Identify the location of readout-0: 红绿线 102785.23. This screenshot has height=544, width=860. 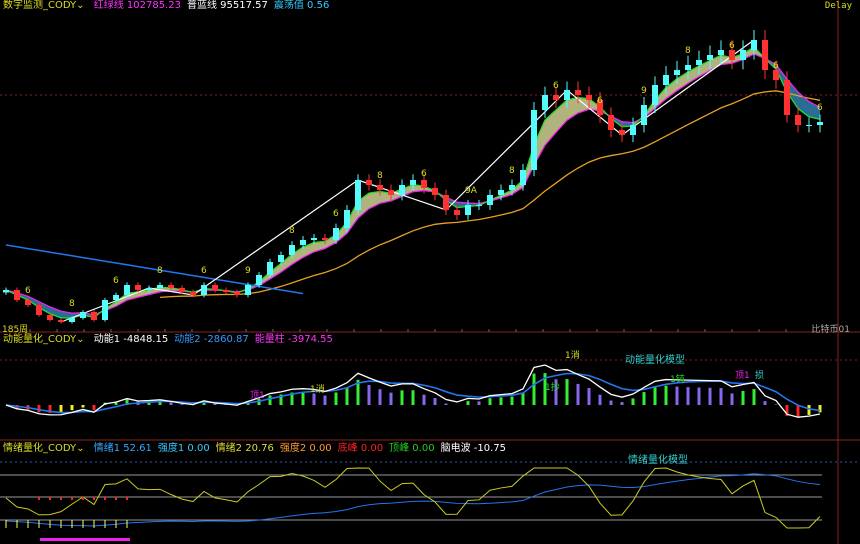
(137, 5).